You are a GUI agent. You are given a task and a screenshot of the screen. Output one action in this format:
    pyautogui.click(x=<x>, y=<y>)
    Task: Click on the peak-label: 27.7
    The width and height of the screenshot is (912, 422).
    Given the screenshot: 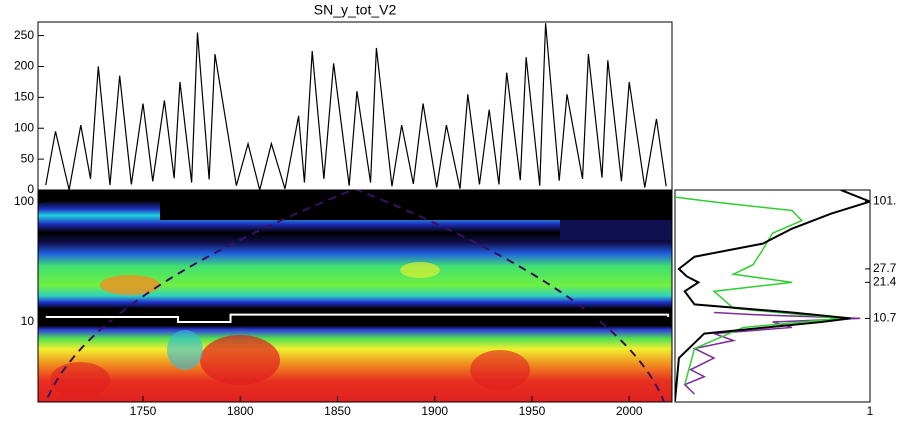 What is the action you would take?
    pyautogui.click(x=885, y=268)
    